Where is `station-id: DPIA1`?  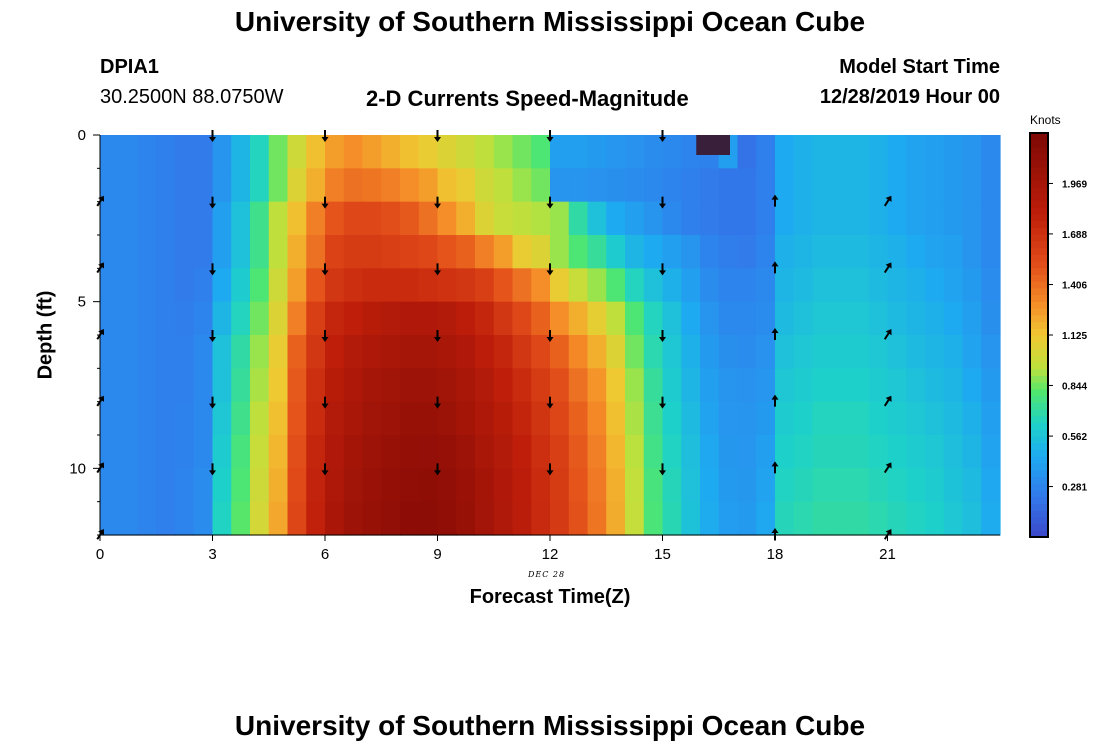
station-id: DPIA1 is located at coordinates (129, 67).